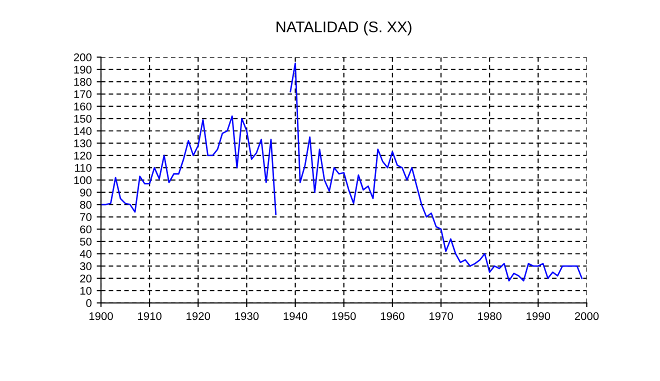 This screenshot has width=660, height=381. What do you see at coordinates (83, 156) in the screenshot?
I see `y-tick-label: 120` at bounding box center [83, 156].